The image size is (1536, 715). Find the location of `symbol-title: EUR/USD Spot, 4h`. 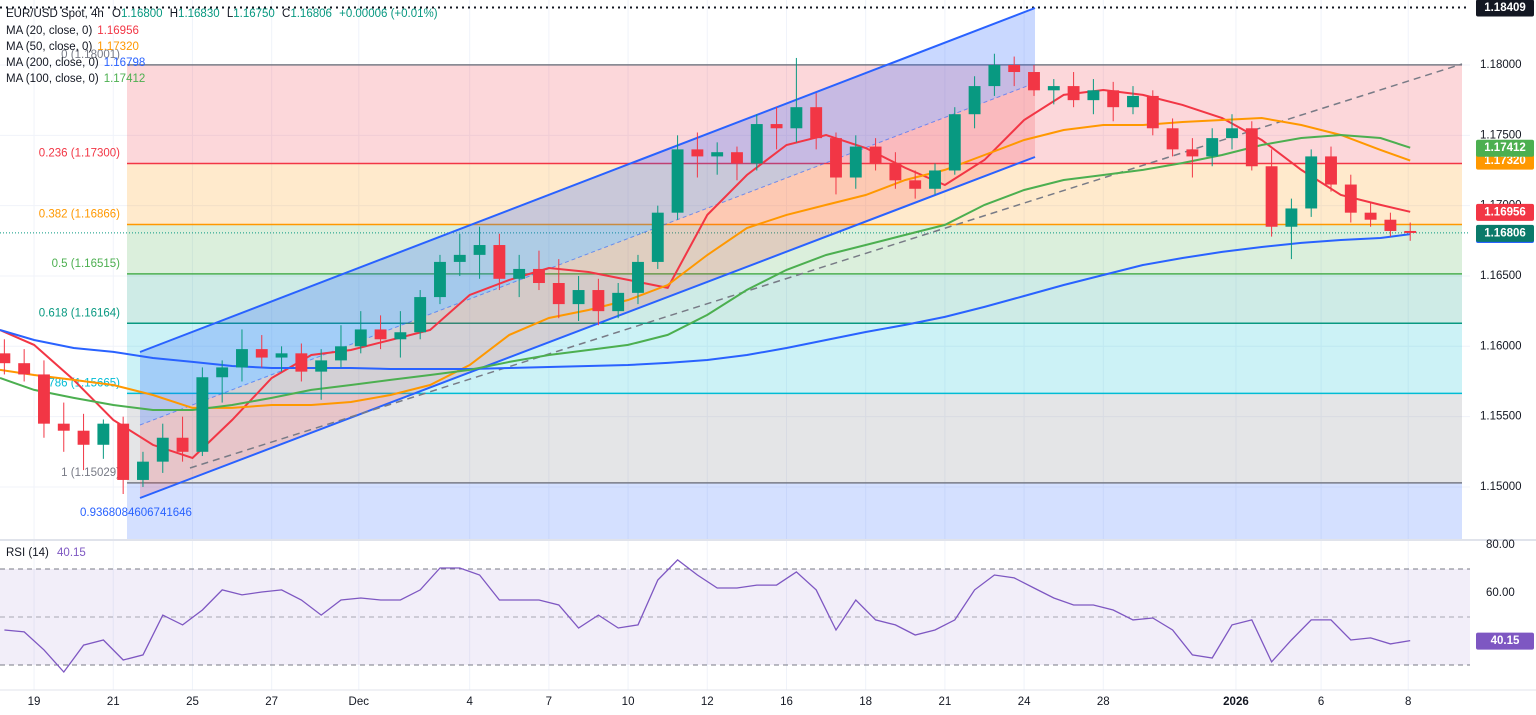

symbol-title: EUR/USD Spot, 4h is located at coordinates (55, 14).